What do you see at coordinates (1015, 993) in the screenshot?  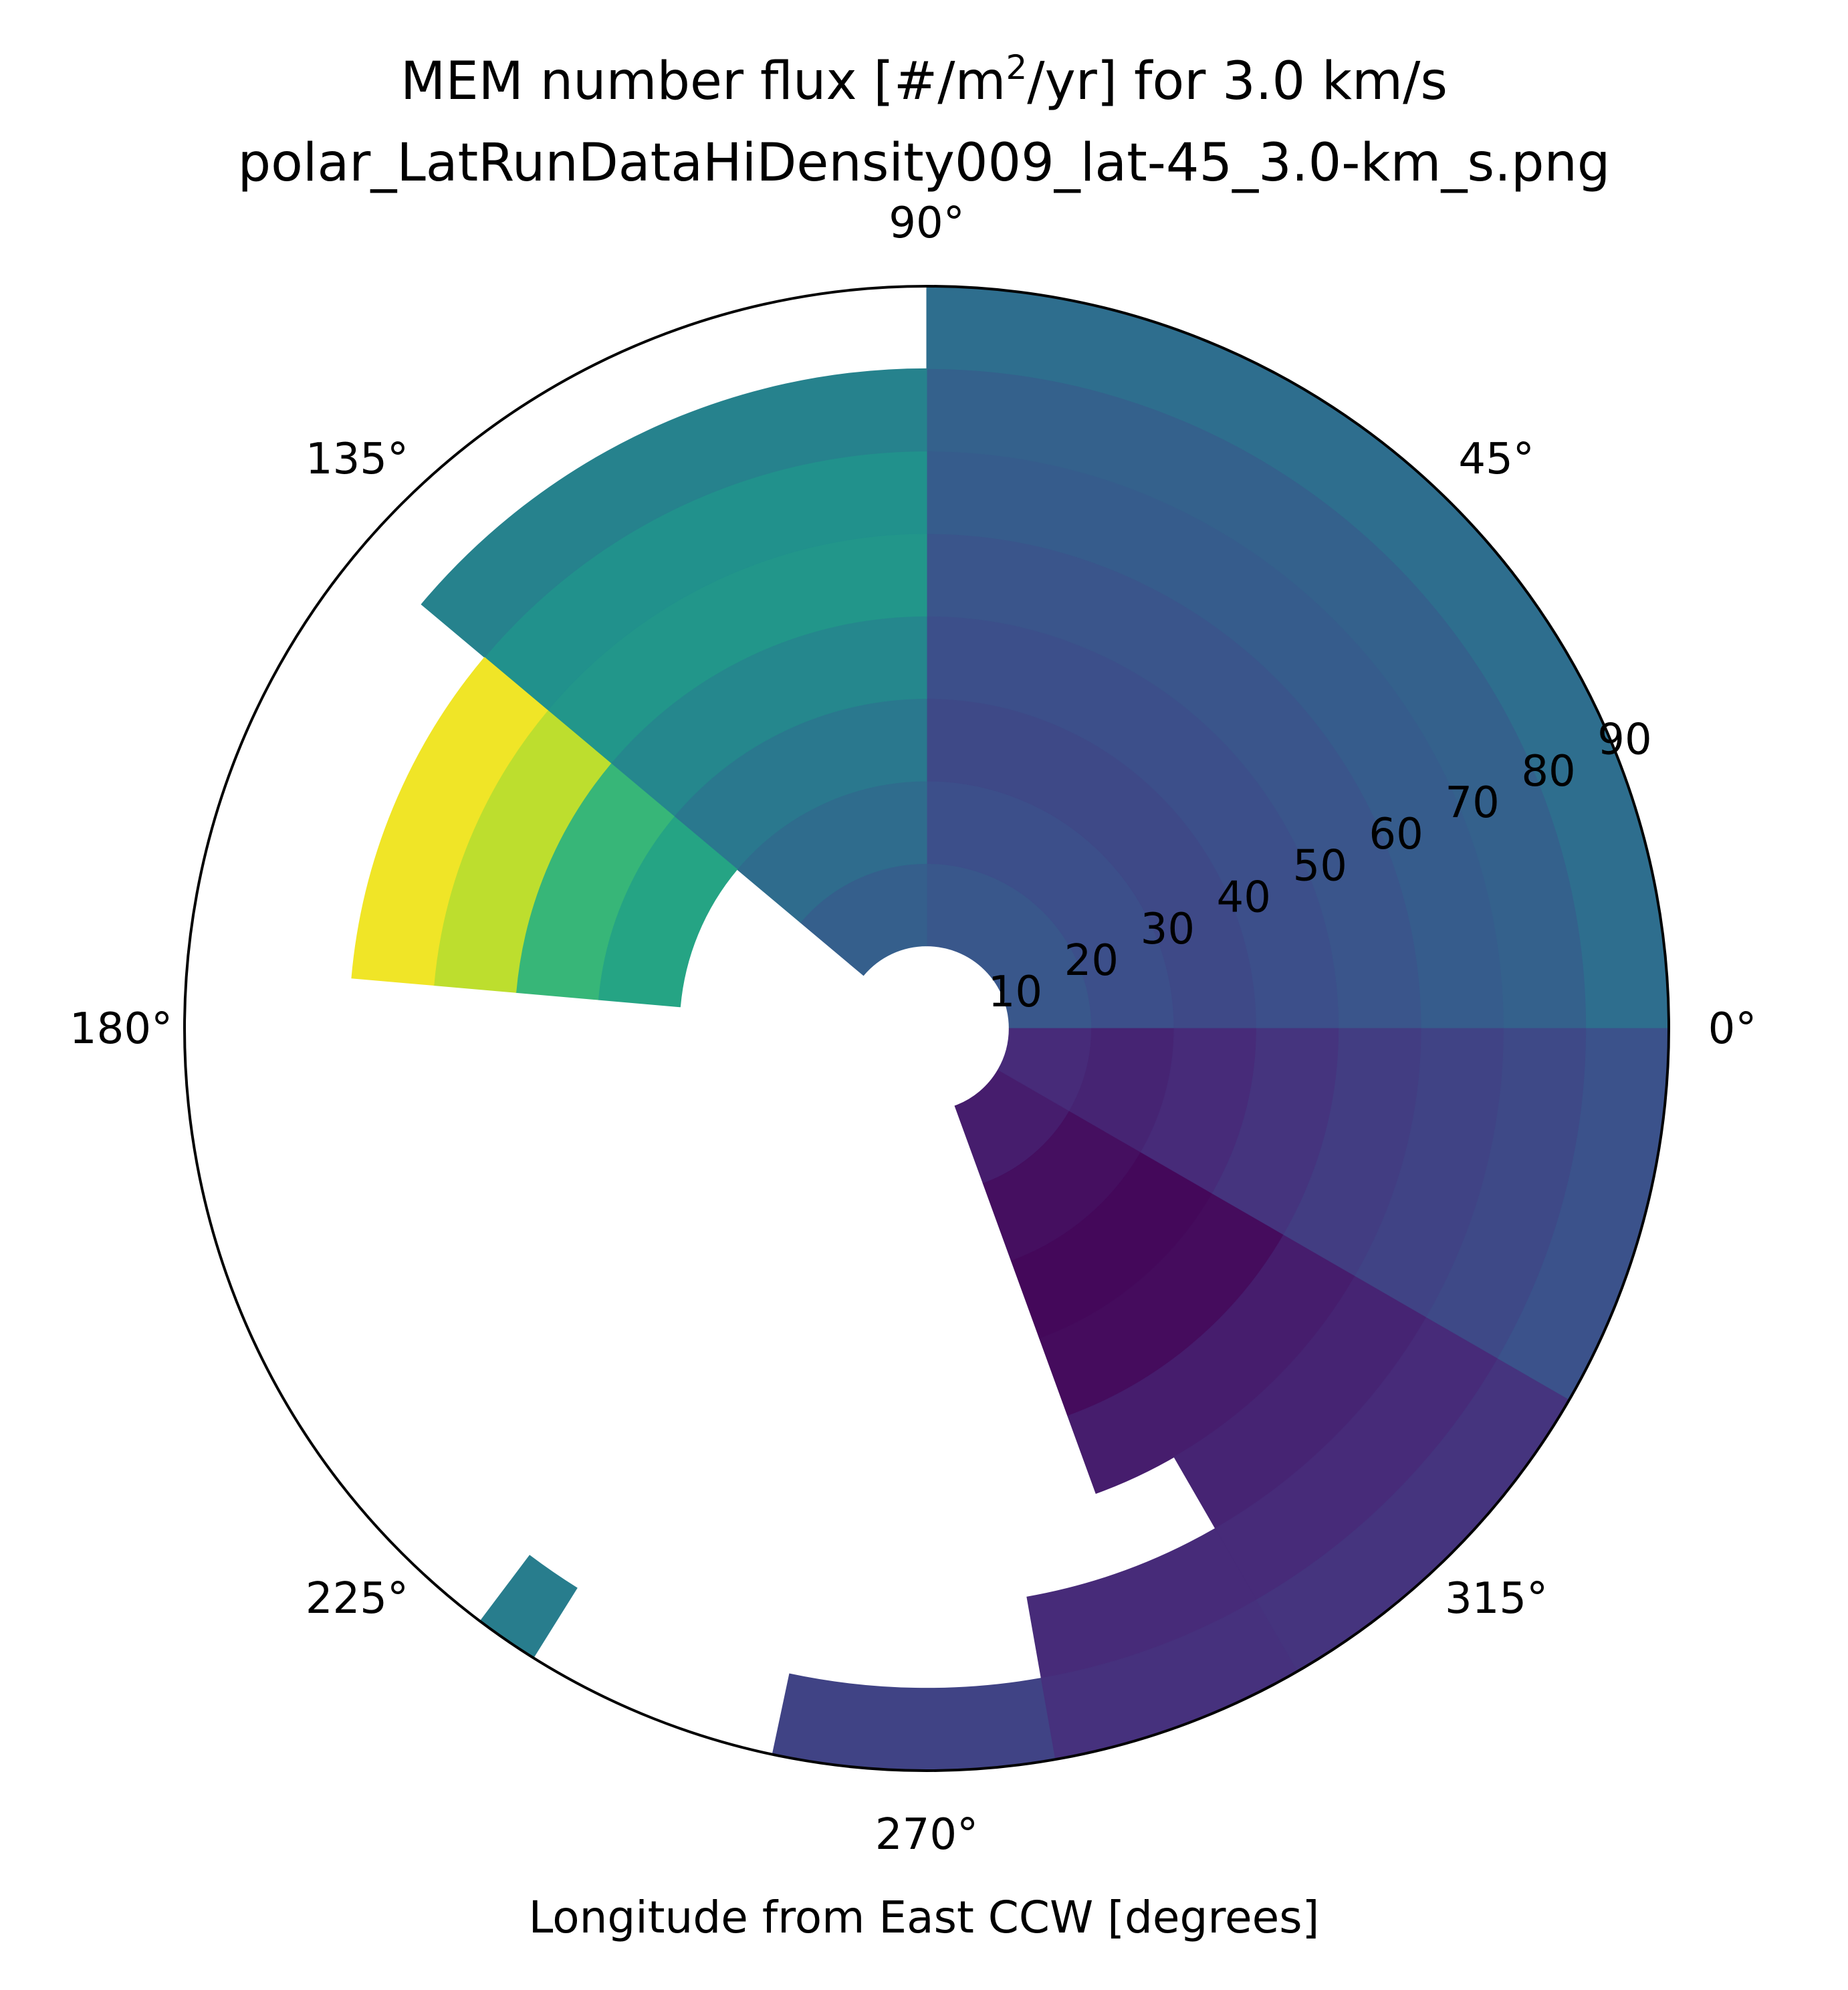 I see `radial-tick-10: 10` at bounding box center [1015, 993].